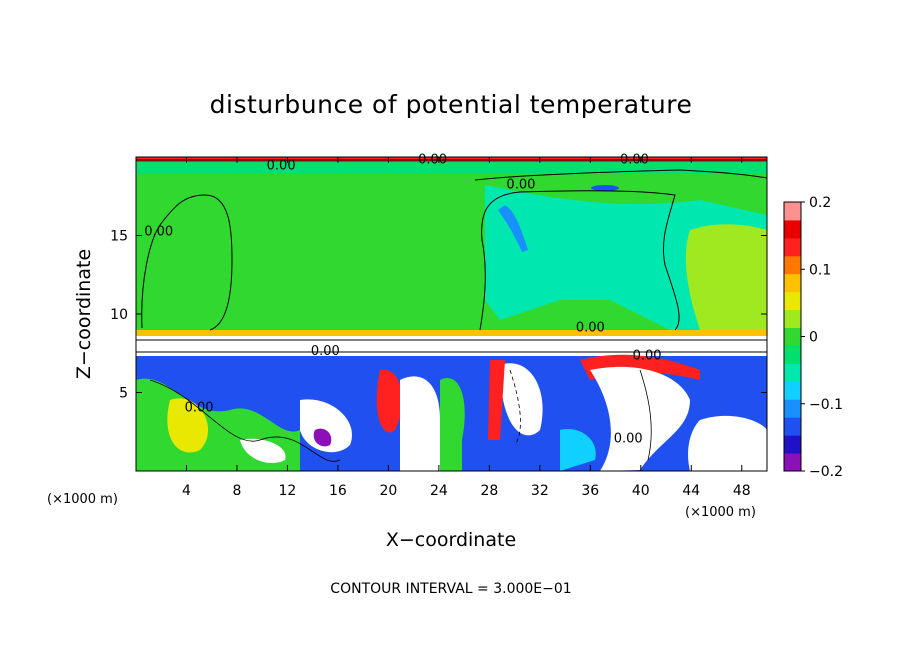  What do you see at coordinates (605, 188) in the screenshot?
I see `field-region-blue-top` at bounding box center [605, 188].